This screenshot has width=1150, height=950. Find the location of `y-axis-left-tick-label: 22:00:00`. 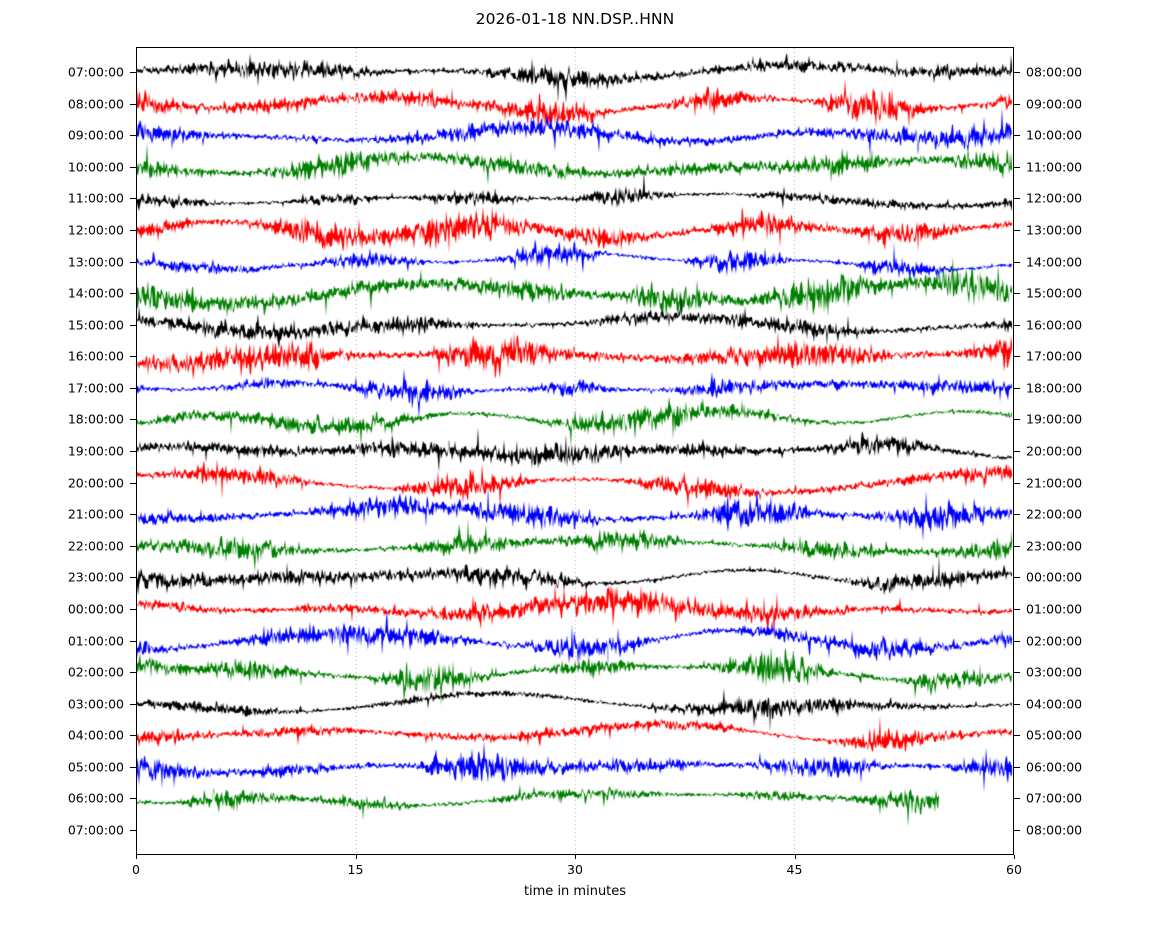

y-axis-left-tick-label: 22:00:00 is located at coordinates (95, 546).